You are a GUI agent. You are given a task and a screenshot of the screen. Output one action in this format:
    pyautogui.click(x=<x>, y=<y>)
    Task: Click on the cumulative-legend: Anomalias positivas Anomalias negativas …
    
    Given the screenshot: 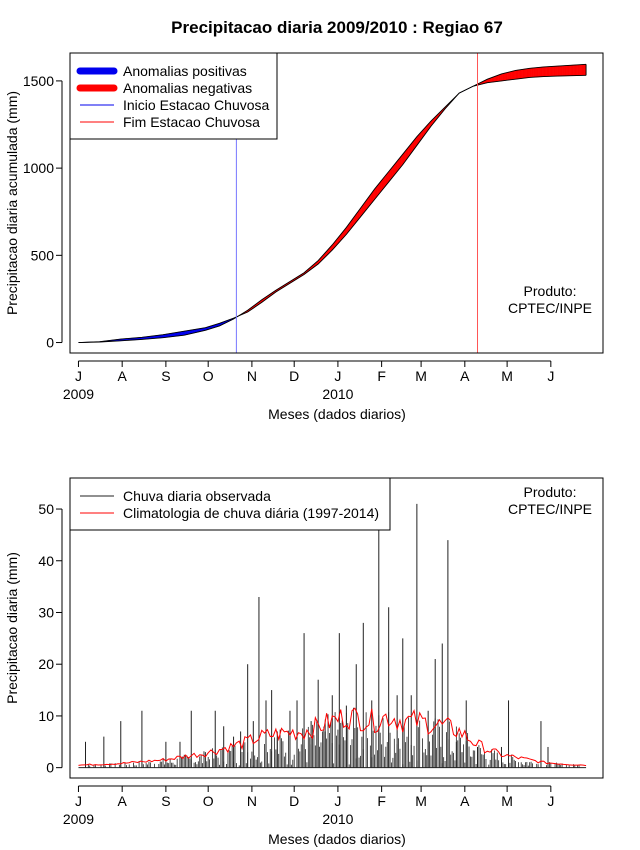 What is the action you would take?
    pyautogui.click(x=173, y=96)
    